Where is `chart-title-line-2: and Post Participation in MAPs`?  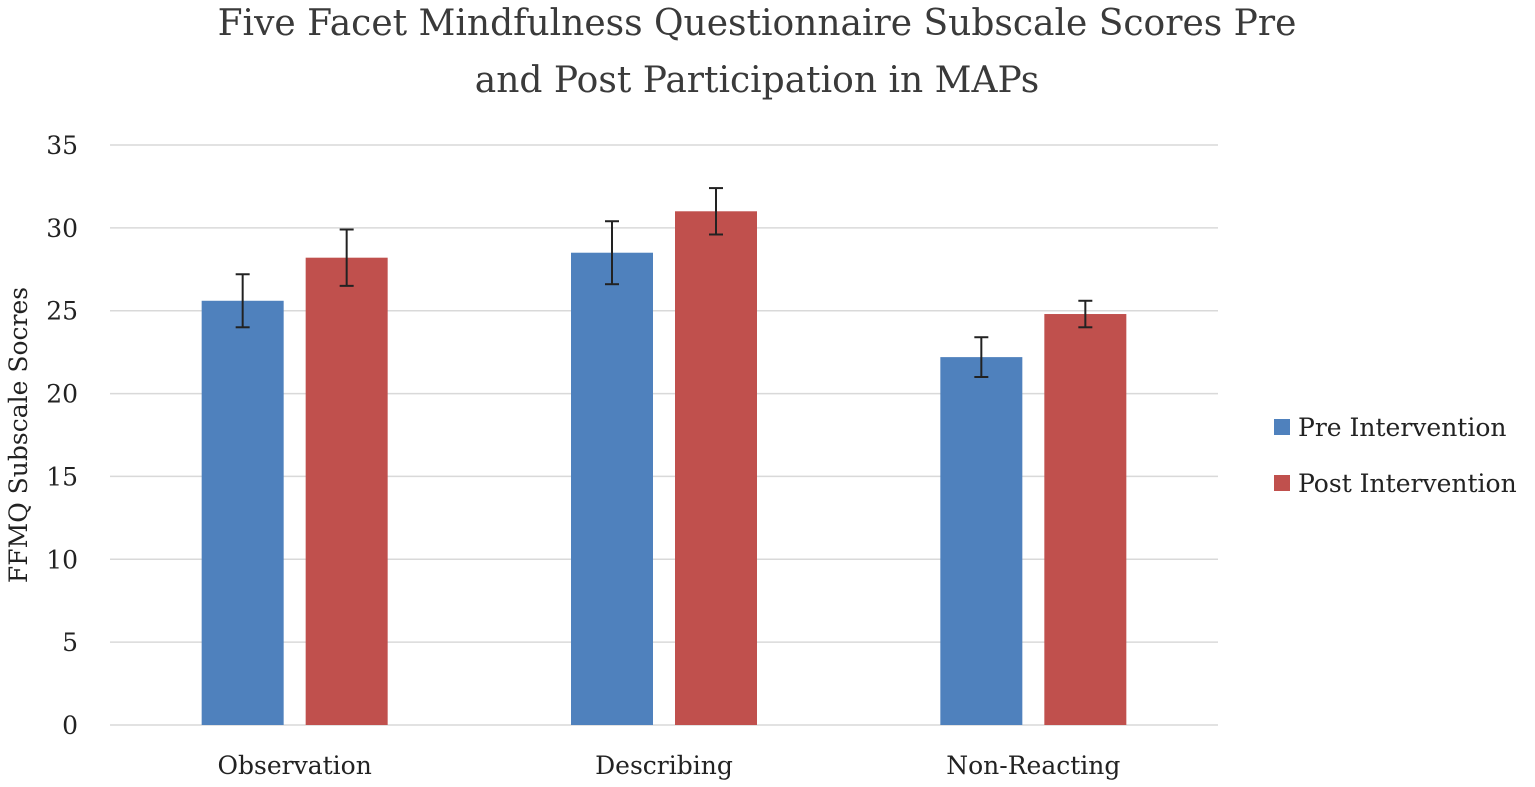
chart-title-line-2: and Post Participation in MAPs is located at coordinates (757, 80).